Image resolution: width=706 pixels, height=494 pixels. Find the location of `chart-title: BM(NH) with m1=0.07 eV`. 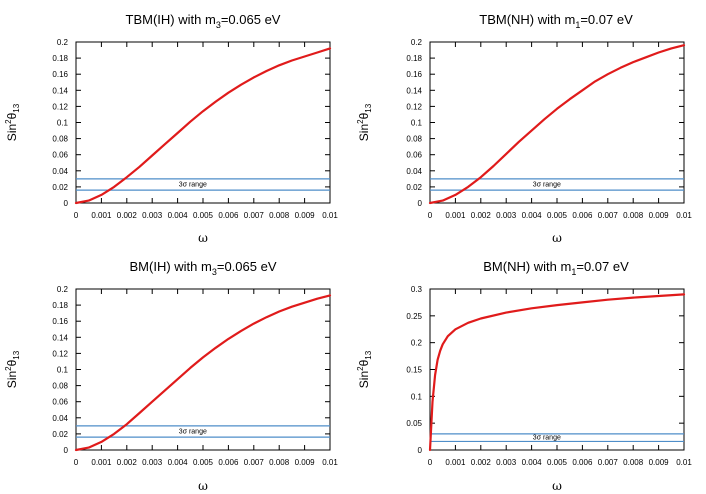

chart-title: BM(NH) with m1=0.07 eV is located at coordinates (556, 268).